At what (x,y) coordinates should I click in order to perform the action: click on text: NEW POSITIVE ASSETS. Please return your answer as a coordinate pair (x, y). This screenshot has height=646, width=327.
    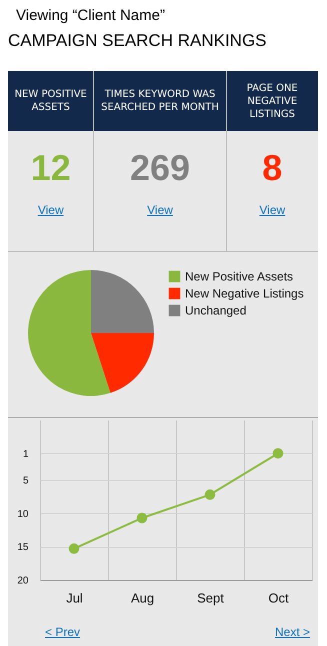
    Looking at the image, I should click on (51, 101).